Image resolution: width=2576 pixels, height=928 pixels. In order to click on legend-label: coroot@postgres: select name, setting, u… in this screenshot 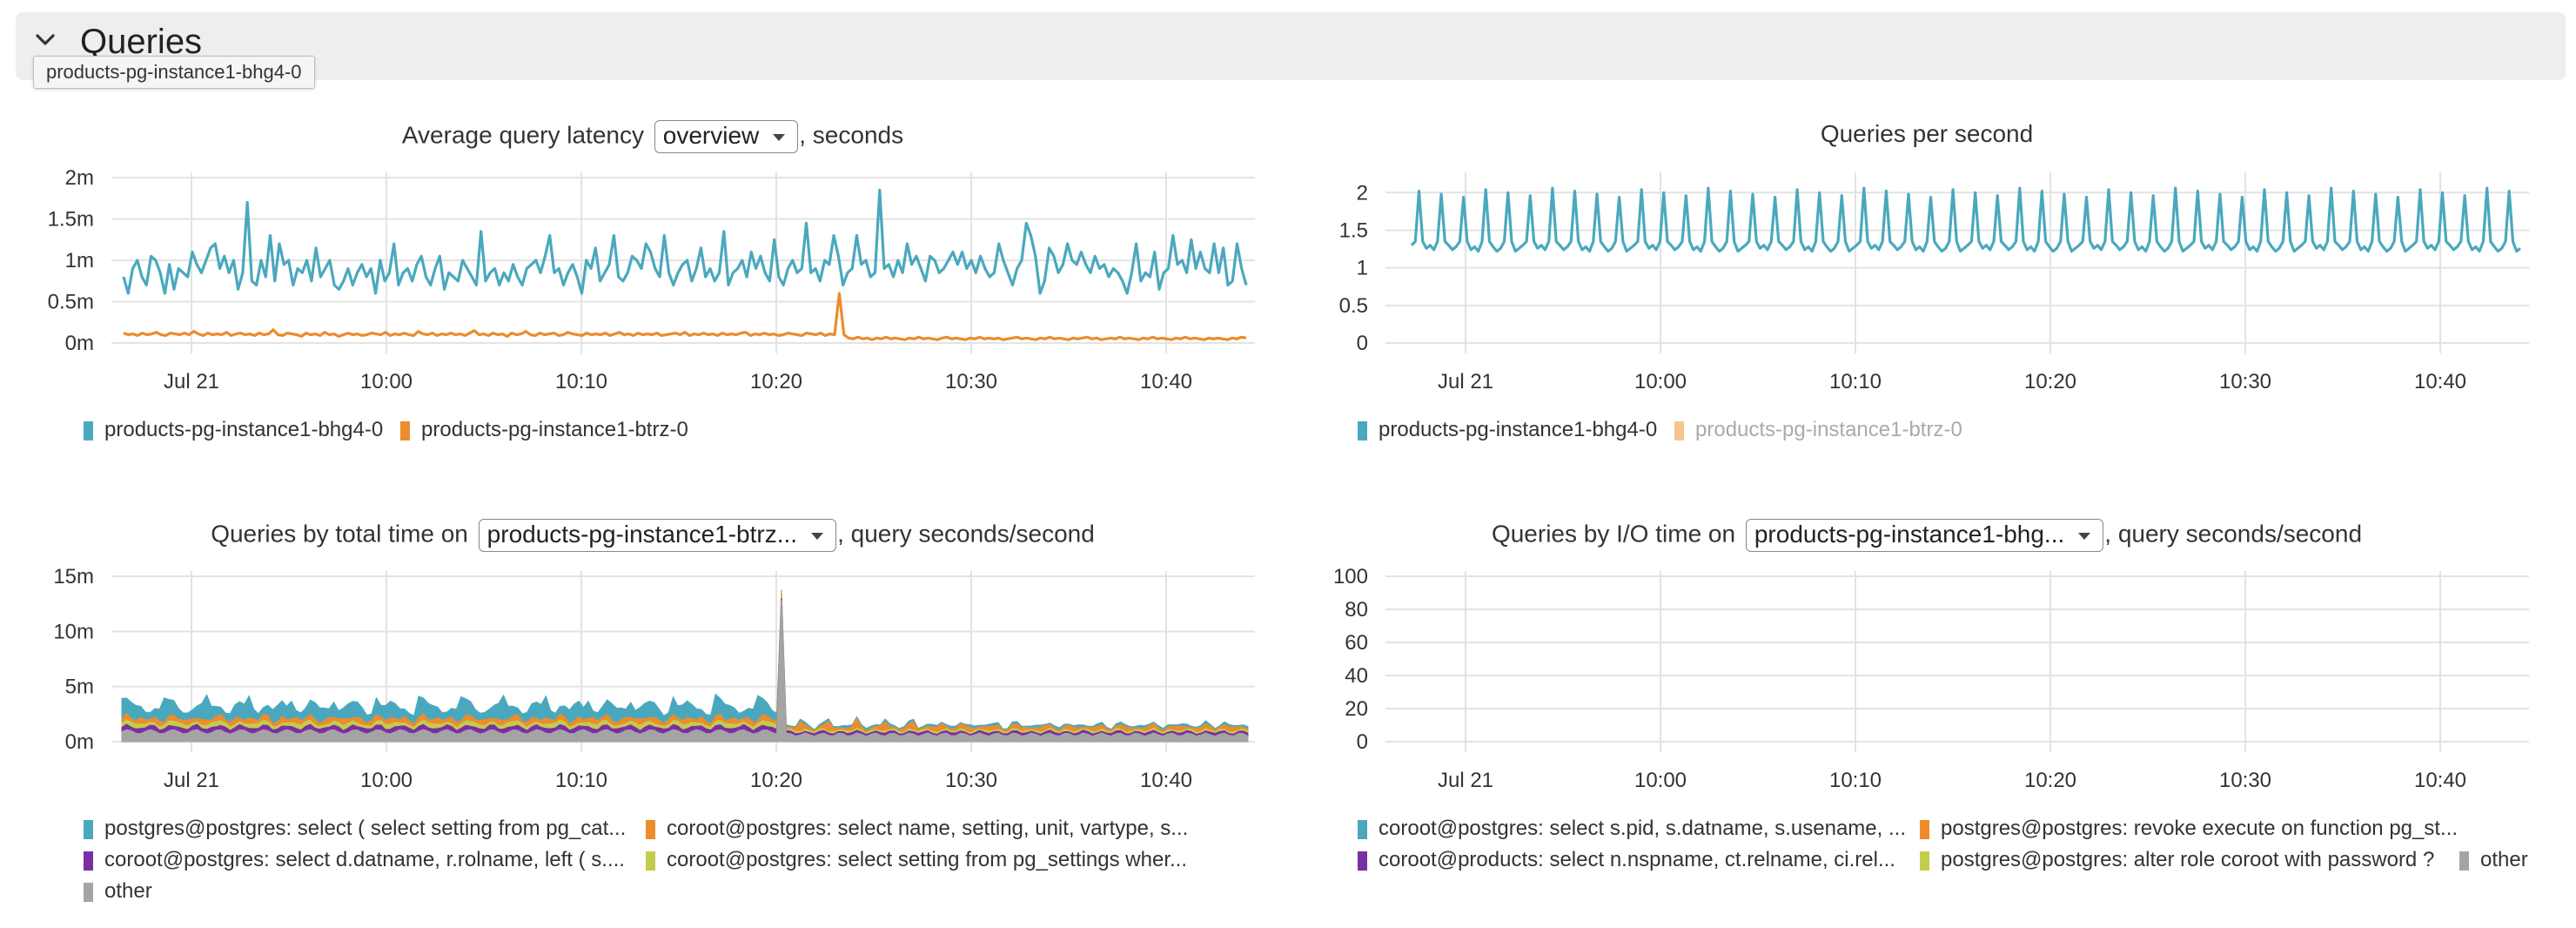, I will do `click(928, 828)`.